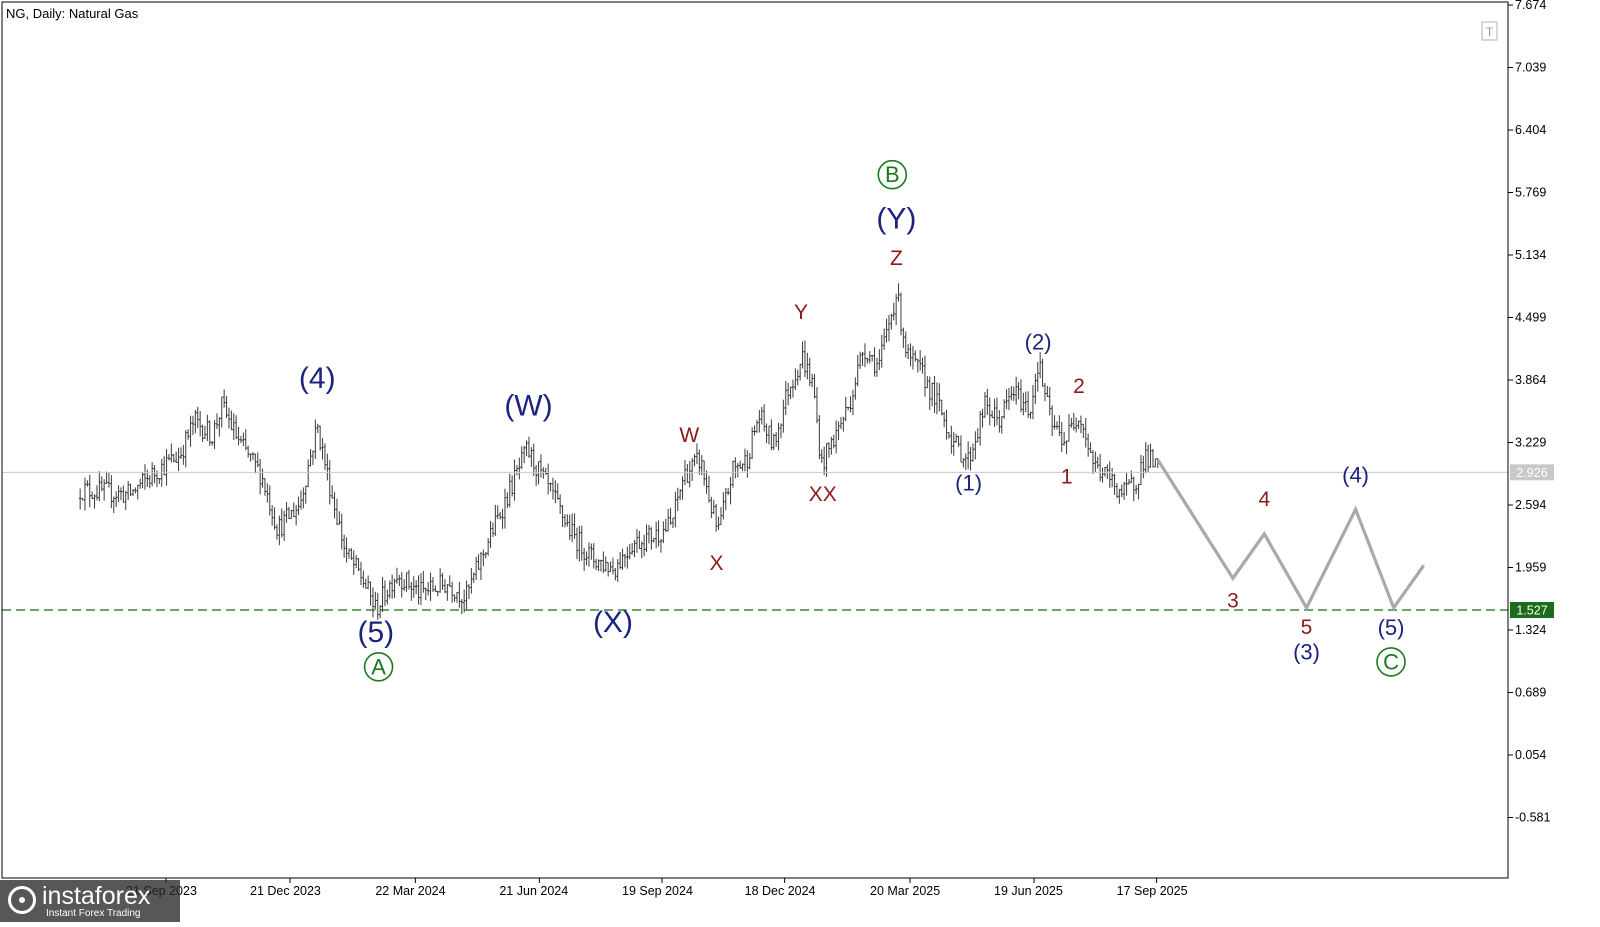  What do you see at coordinates (1532, 818) in the screenshot?
I see `y-tick-label: -0.581` at bounding box center [1532, 818].